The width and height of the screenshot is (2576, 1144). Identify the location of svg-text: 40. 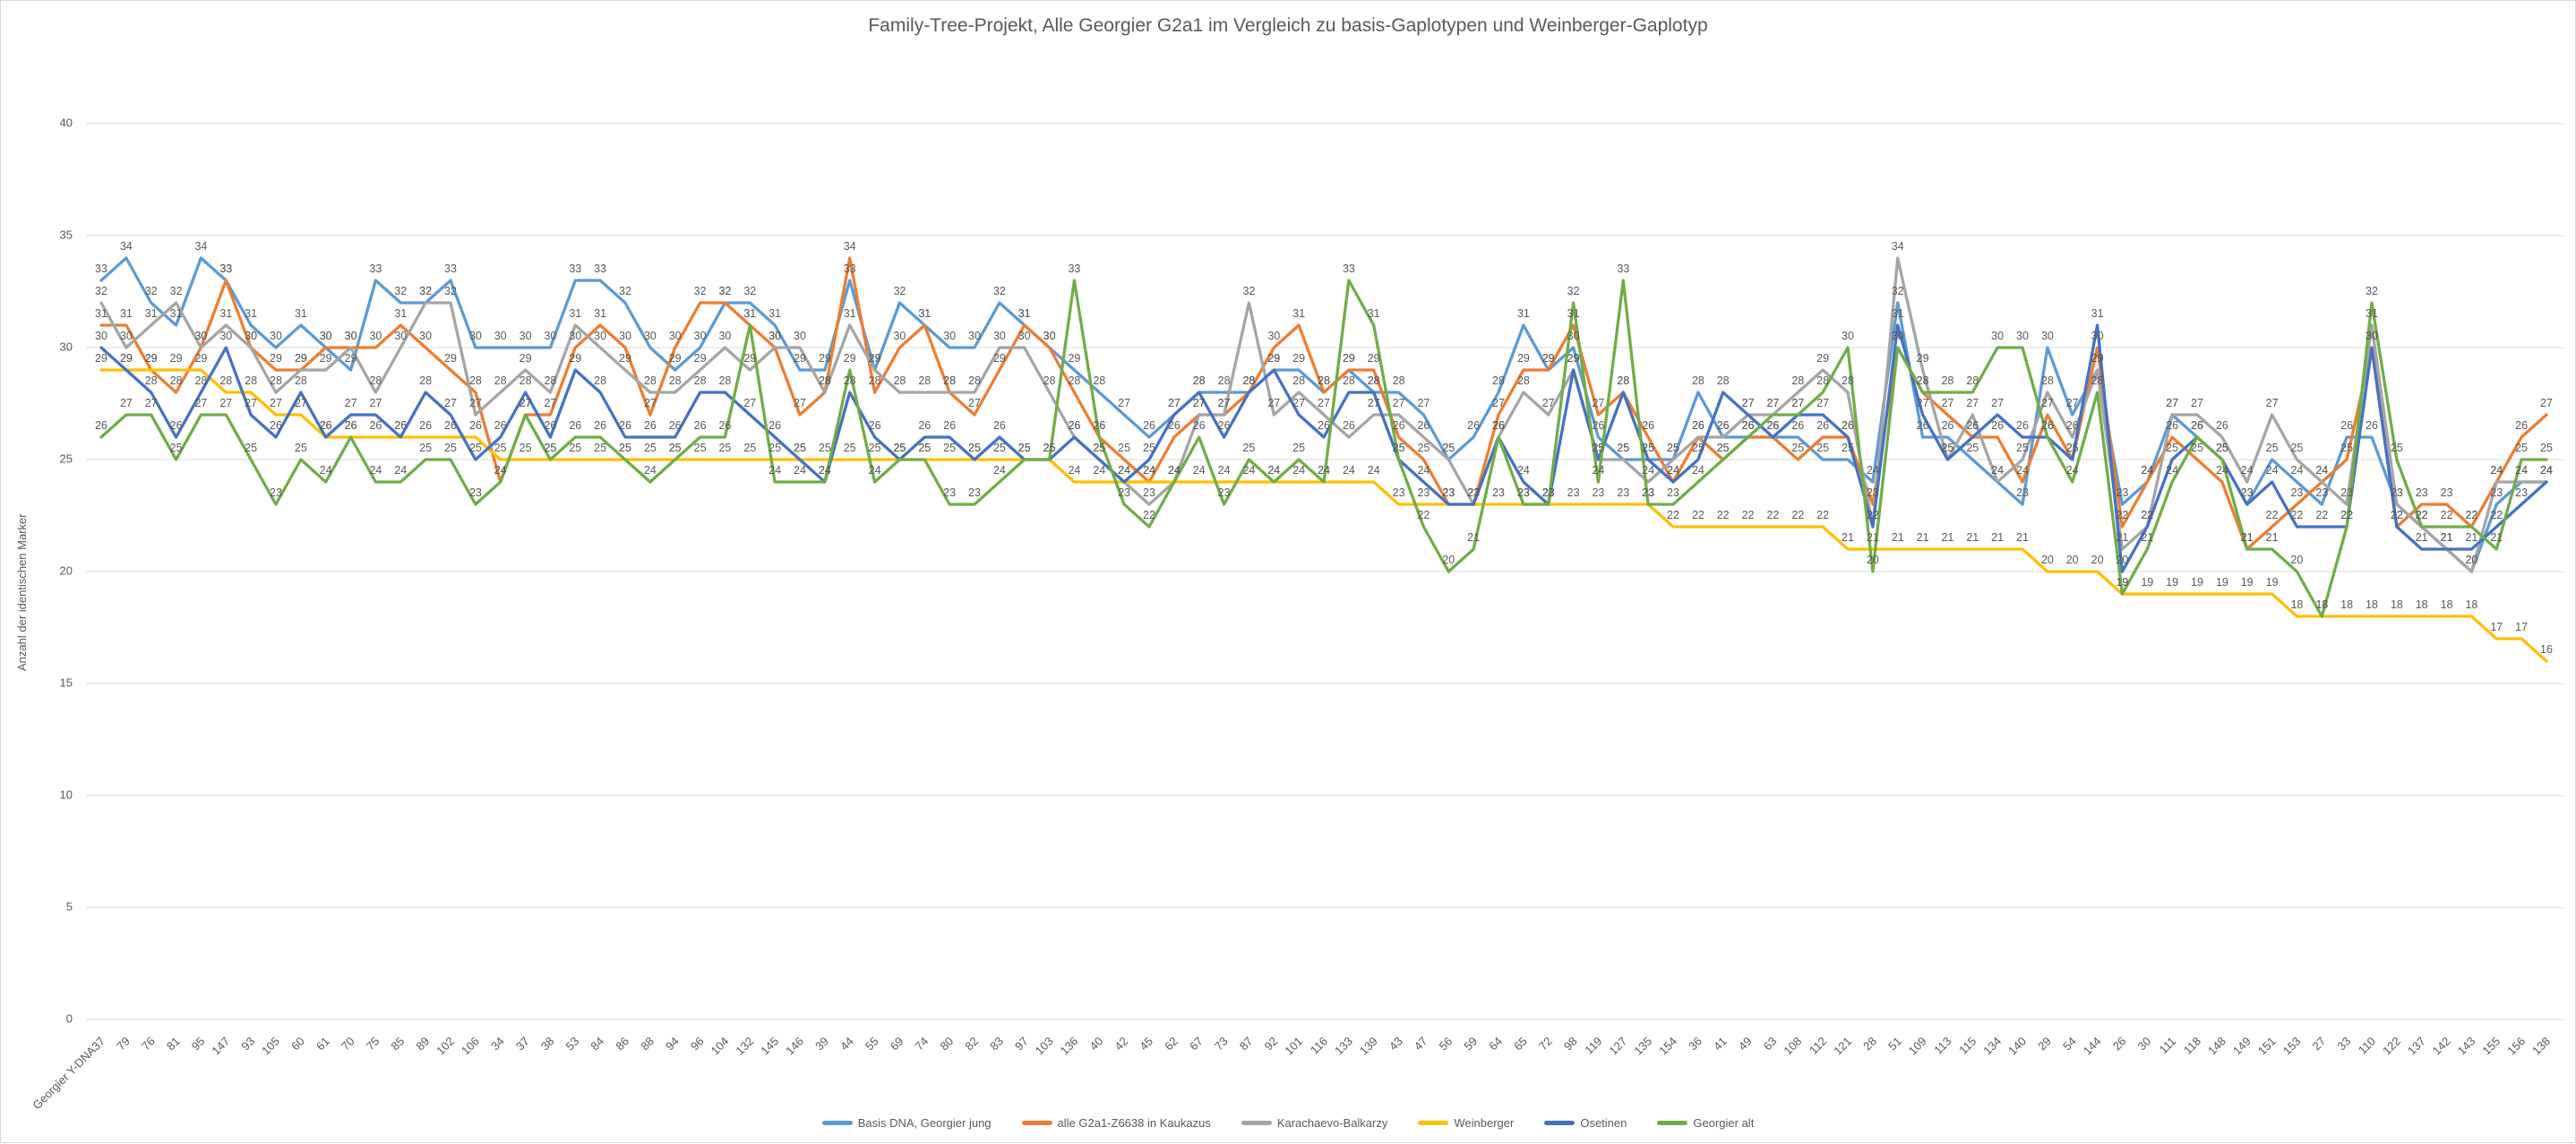
(66, 123).